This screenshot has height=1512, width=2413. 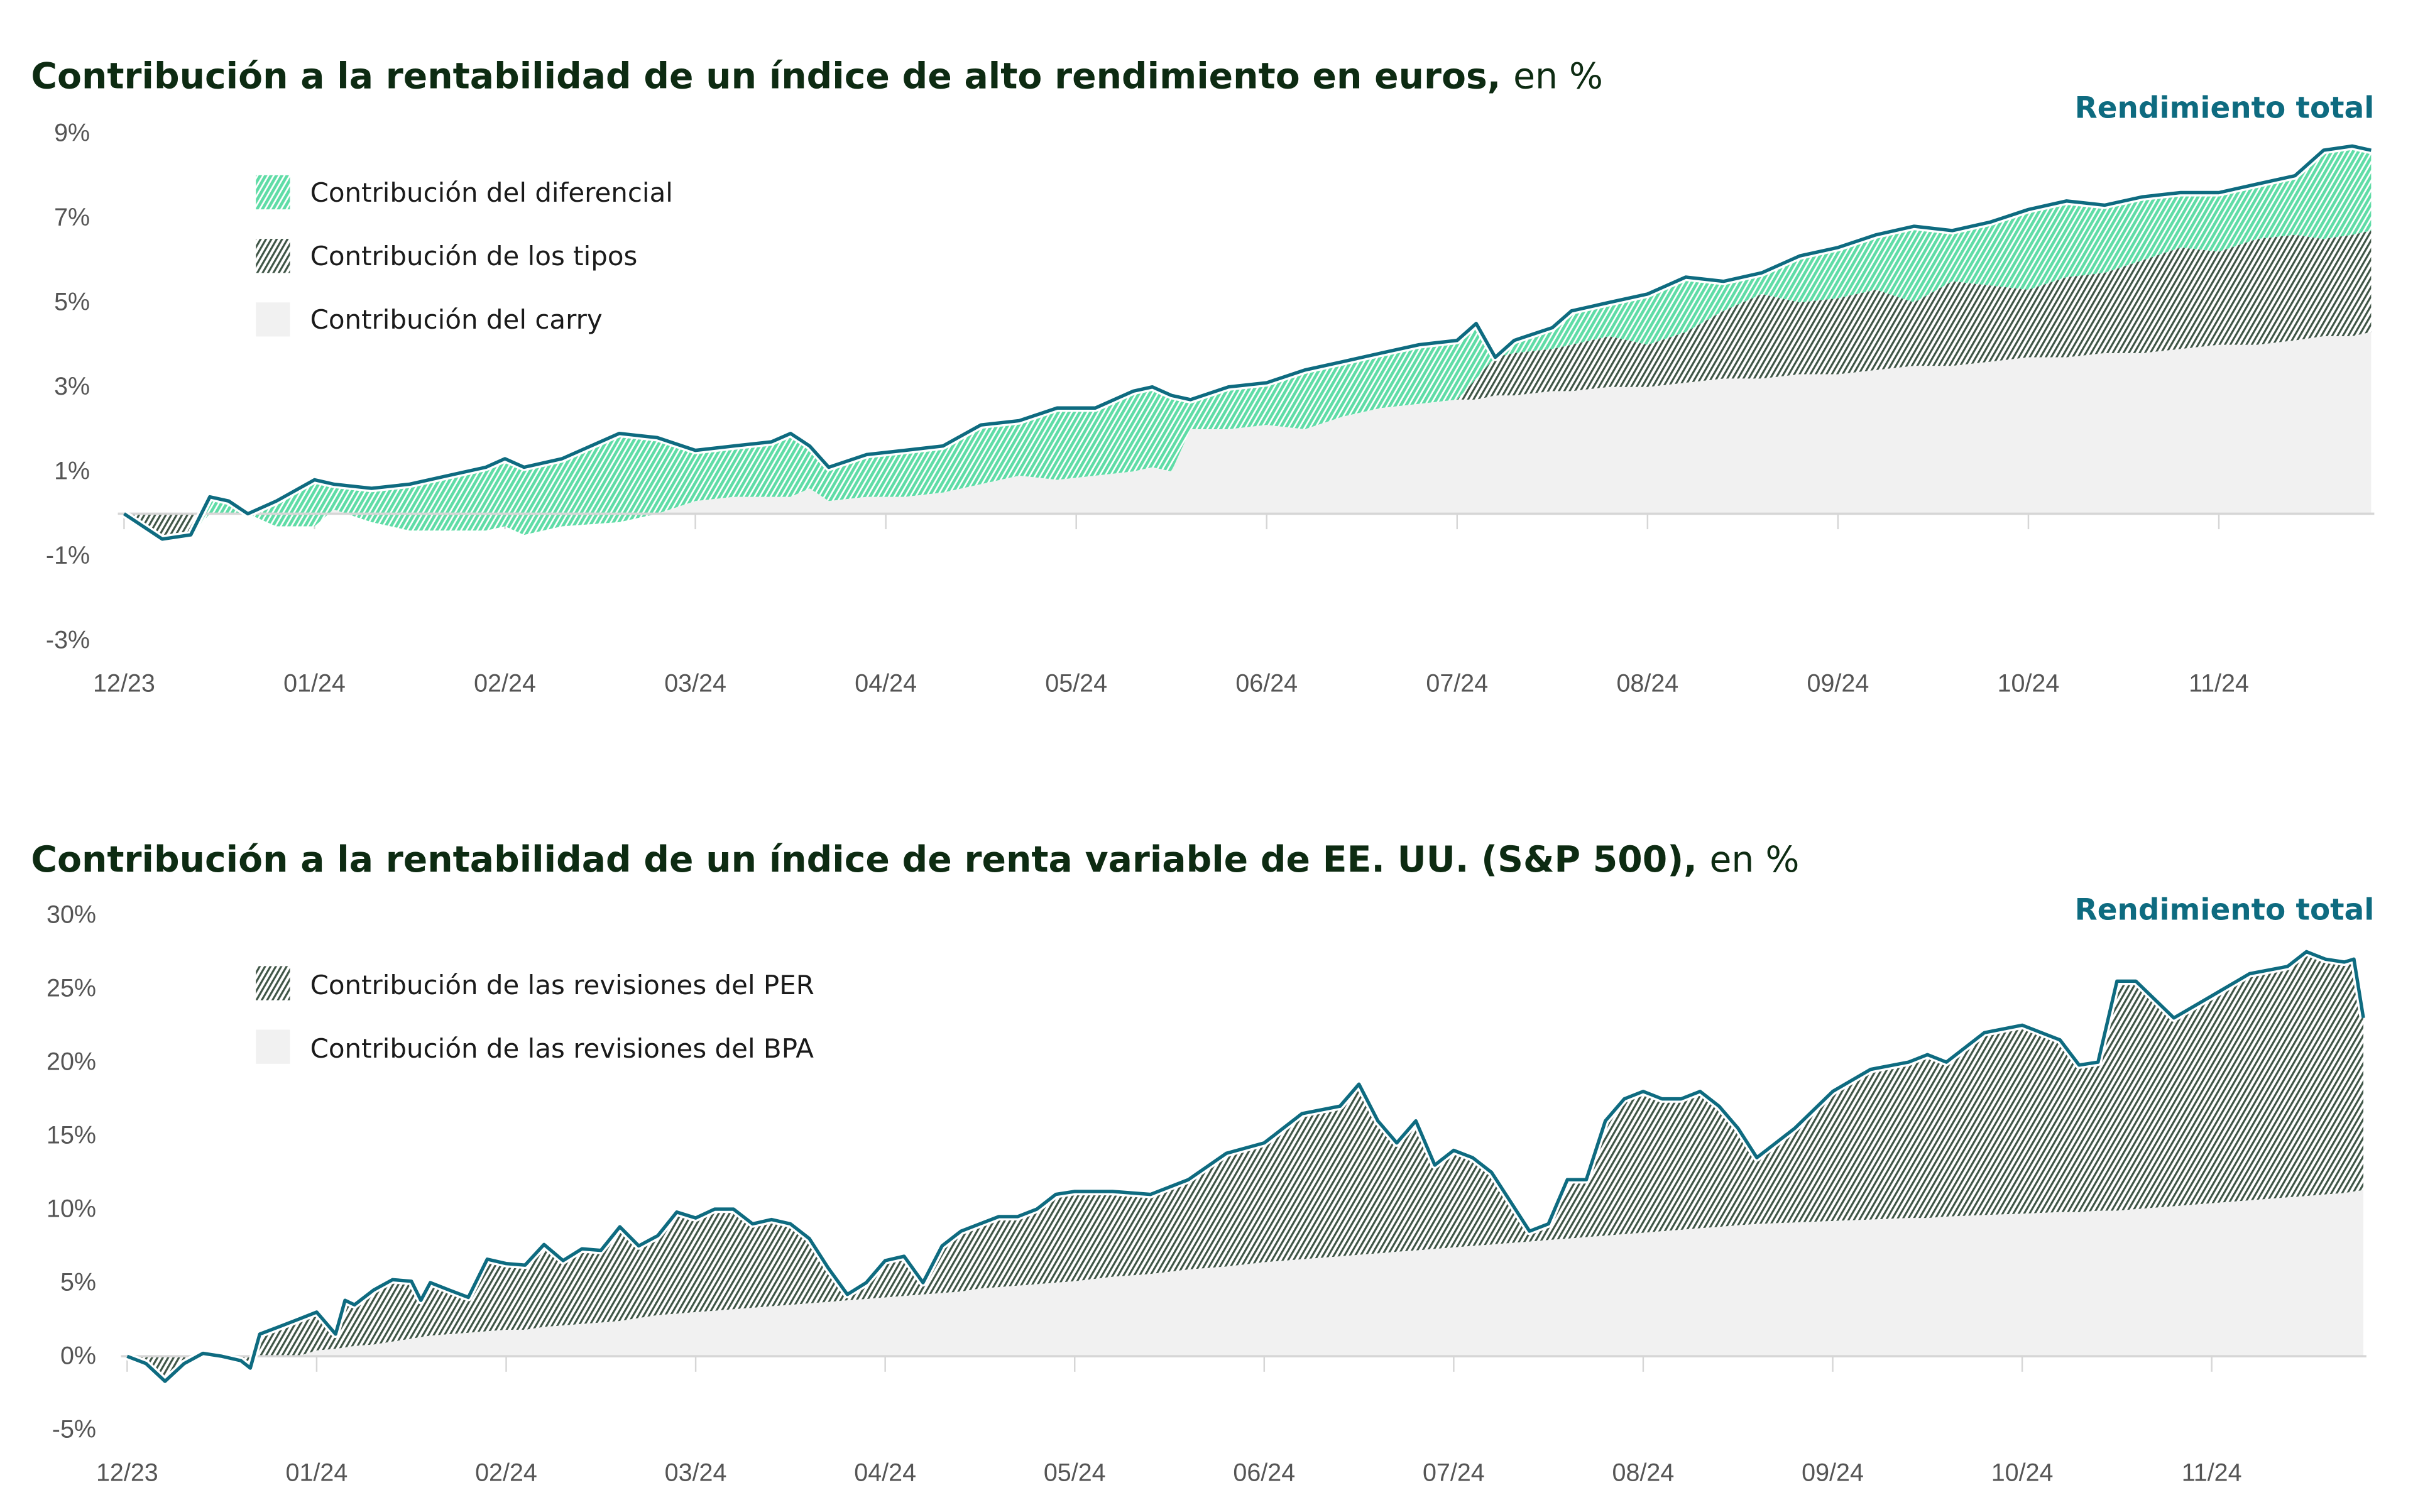 I want to click on chart-2-y-axis: 30% 25% 20% 15% 10% 5% 0% -5%, so click(x=71, y=1172).